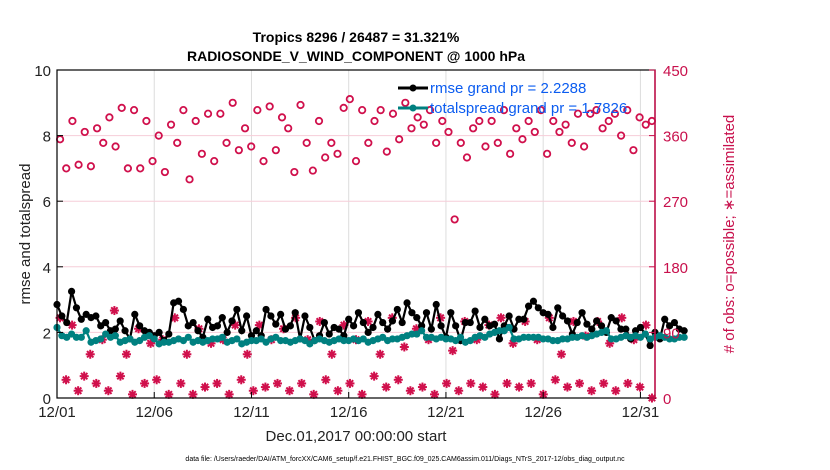  Describe the element at coordinates (413, 88) in the screenshot. I see `legend-rmse-marker` at that location.